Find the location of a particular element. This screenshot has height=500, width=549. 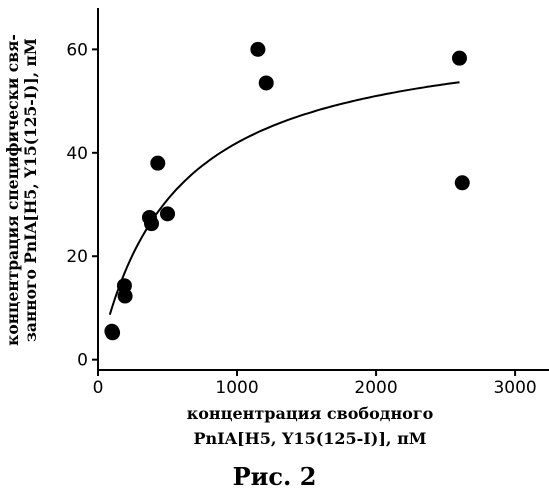

y-tick-label: 20 is located at coordinates (77, 257).